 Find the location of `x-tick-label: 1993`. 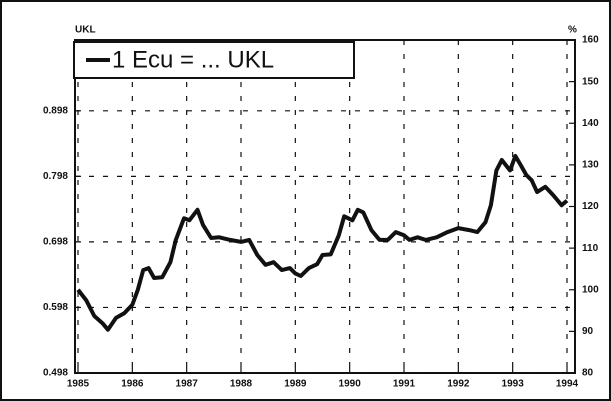

x-tick-label: 1993 is located at coordinates (513, 384).